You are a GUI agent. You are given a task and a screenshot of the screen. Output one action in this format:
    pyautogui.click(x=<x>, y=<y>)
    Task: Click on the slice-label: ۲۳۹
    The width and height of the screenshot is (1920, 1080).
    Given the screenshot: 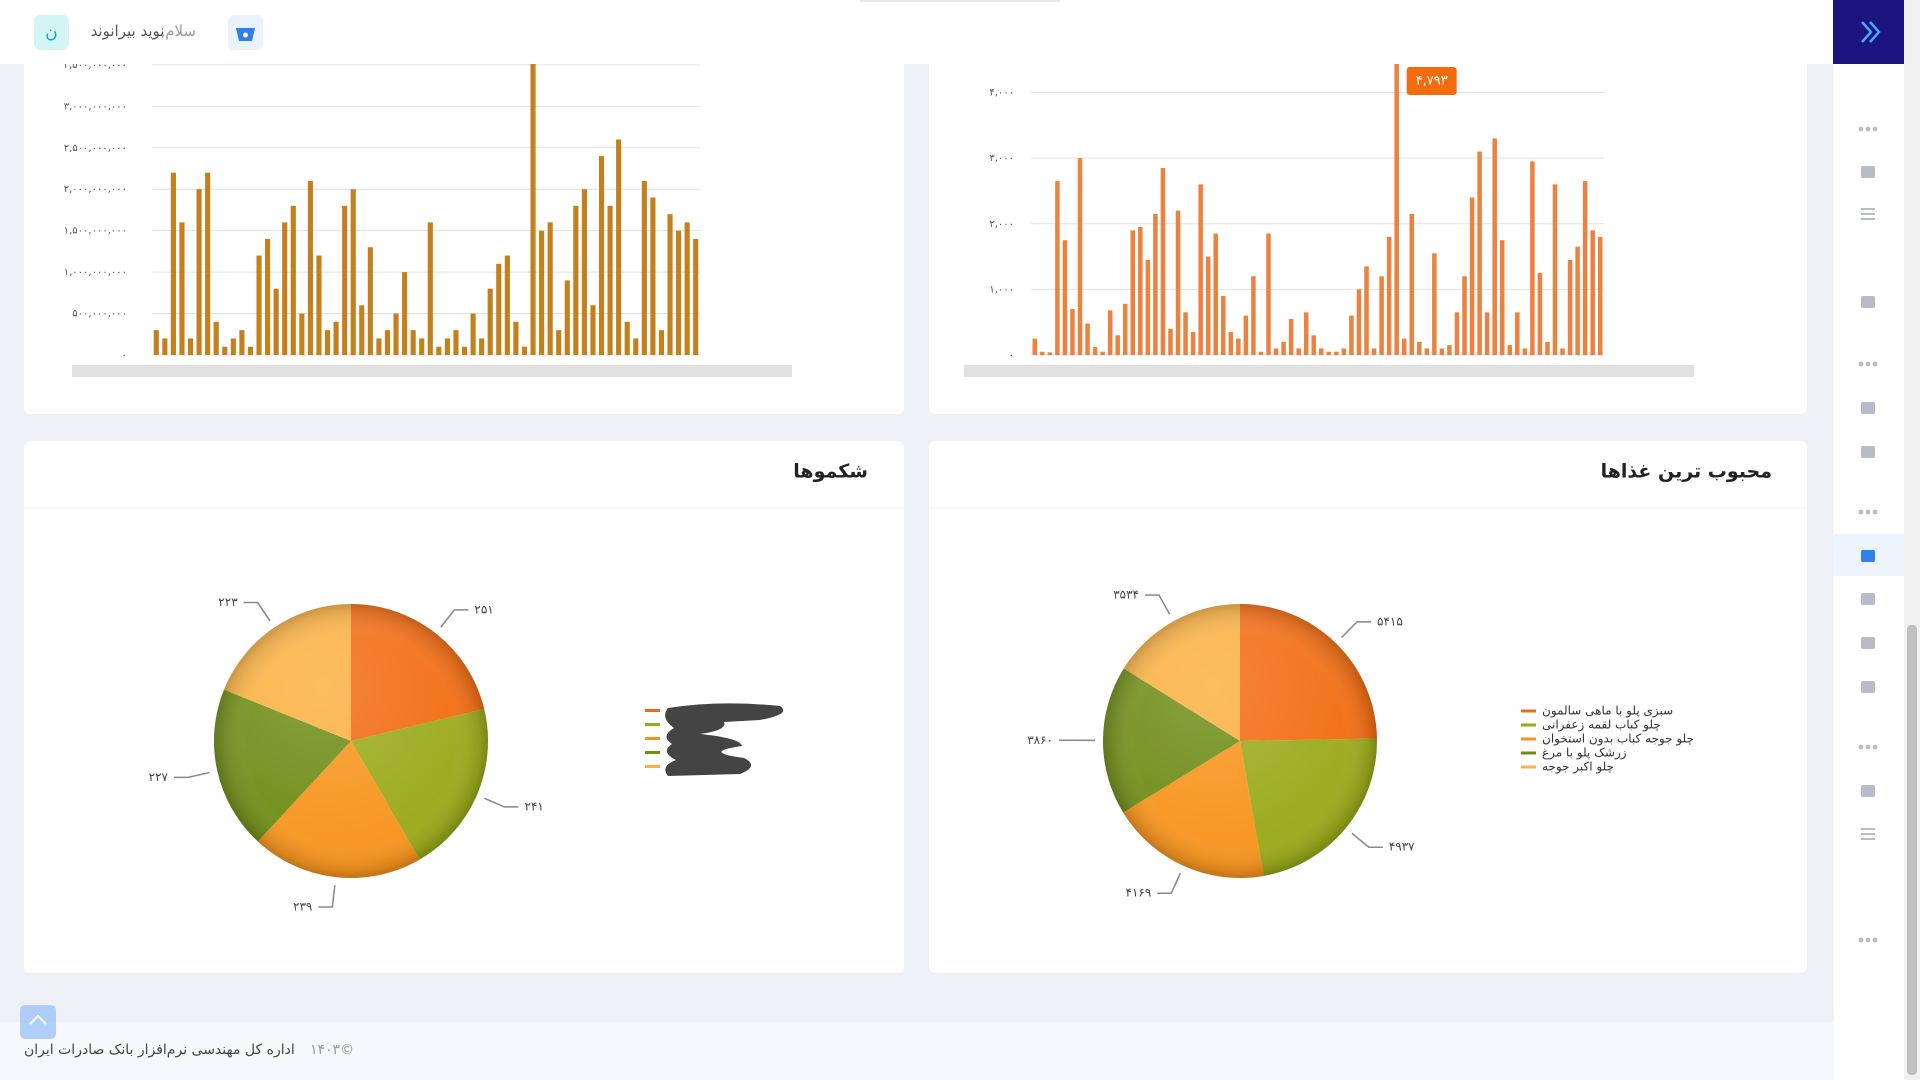 What is the action you would take?
    pyautogui.click(x=302, y=906)
    